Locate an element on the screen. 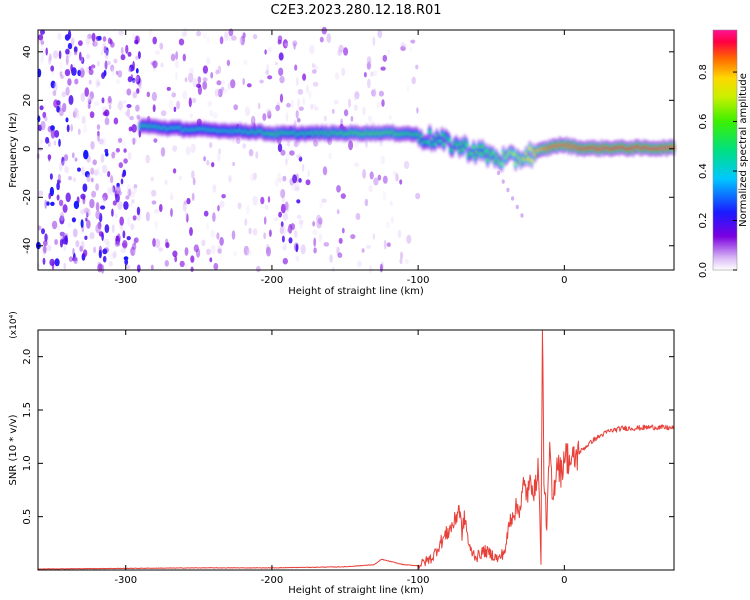  x-tick-label: -200 is located at coordinates (272, 280).